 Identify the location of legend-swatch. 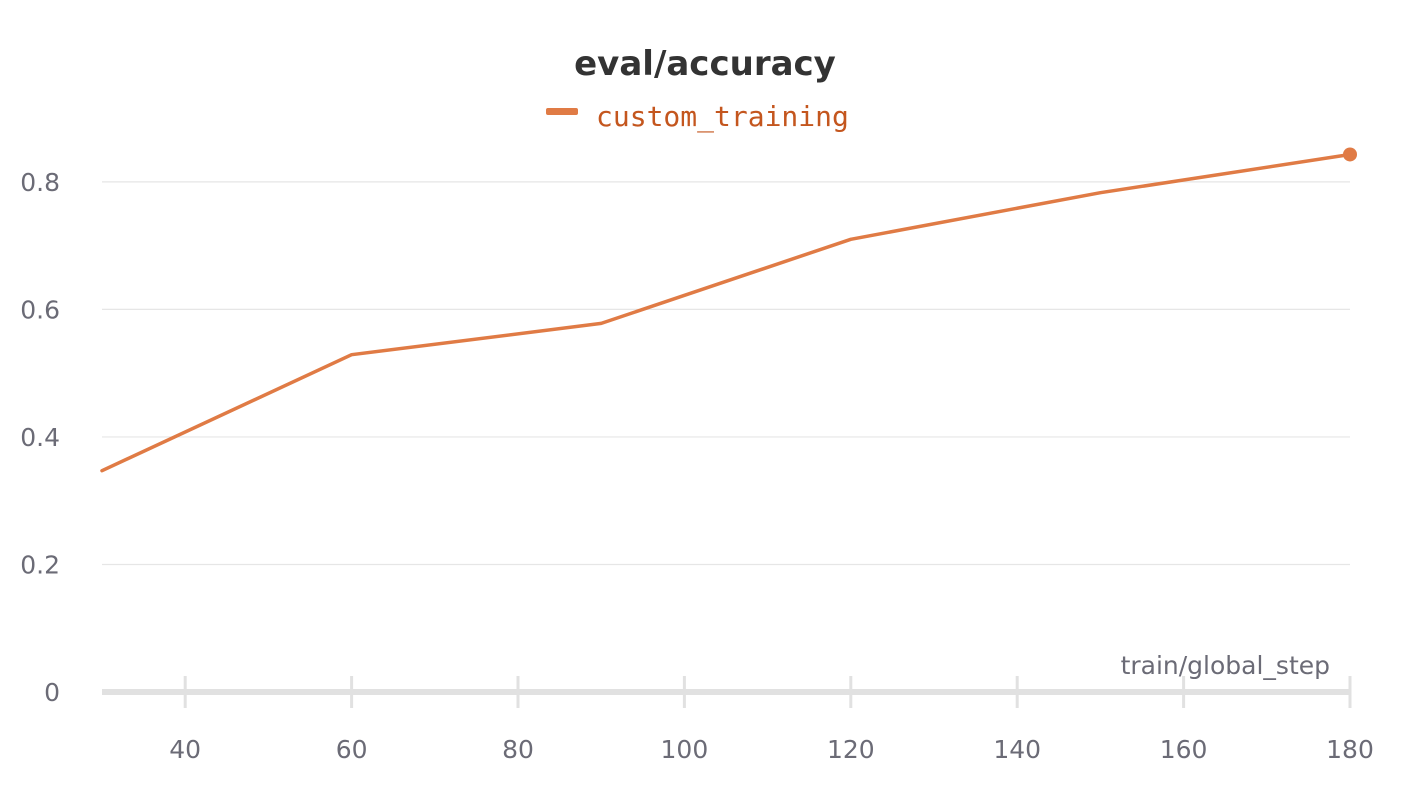
(562, 111).